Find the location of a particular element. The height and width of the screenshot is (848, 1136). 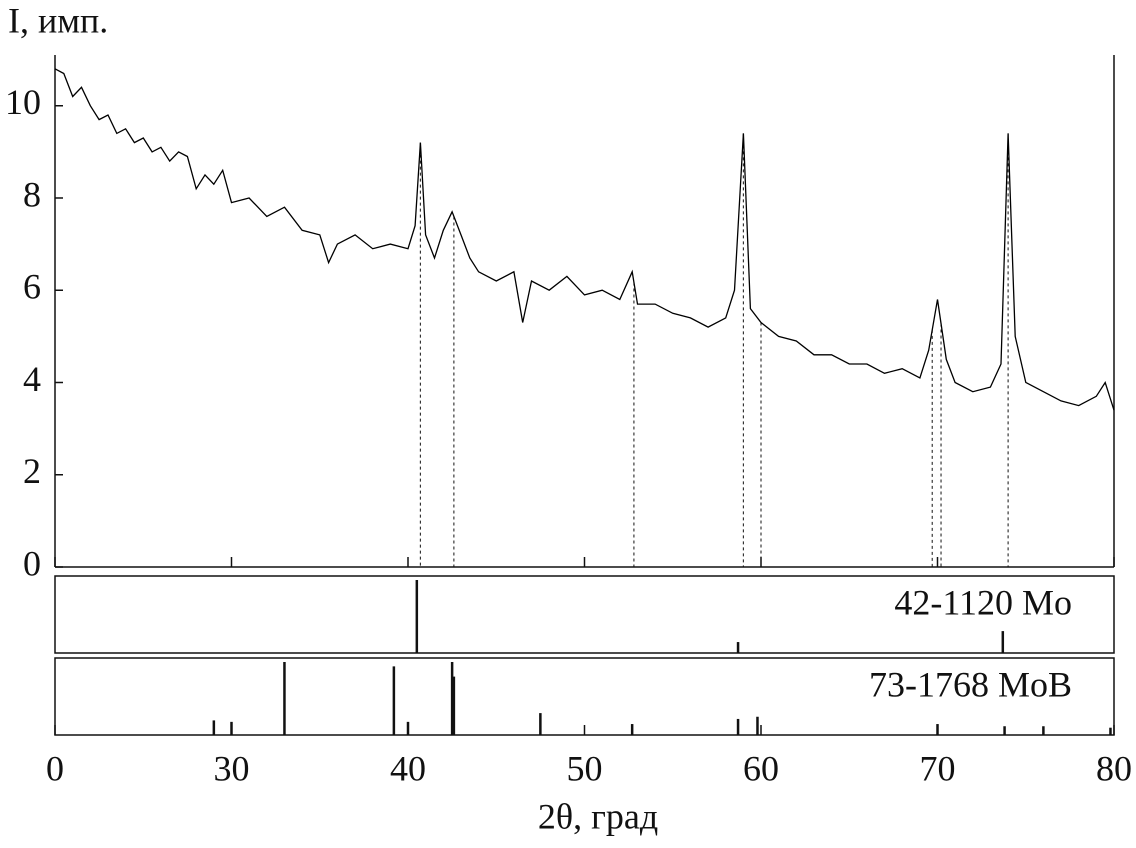

x-tick-label: 0 is located at coordinates (55, 768).